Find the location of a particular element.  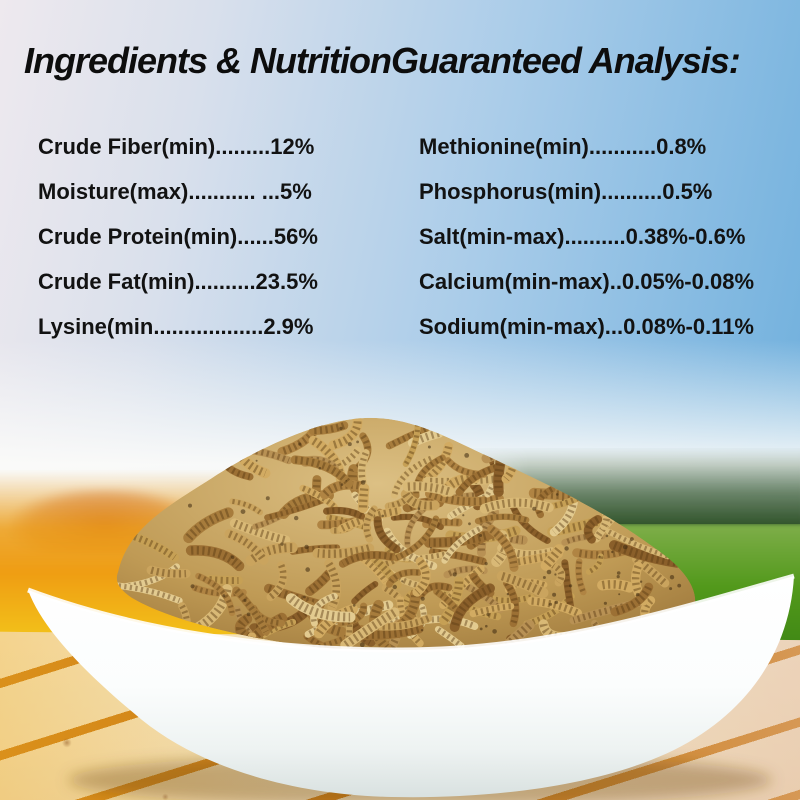

analysis-row-salt: Salt(min-max)..........0.38%-0.6% is located at coordinates (582, 236).